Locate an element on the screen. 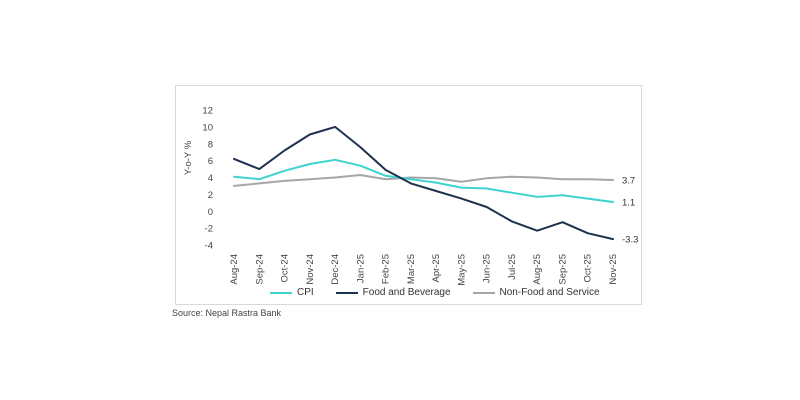 The height and width of the screenshot is (400, 800). x-tick-label: Sep-25 is located at coordinates (562, 269).